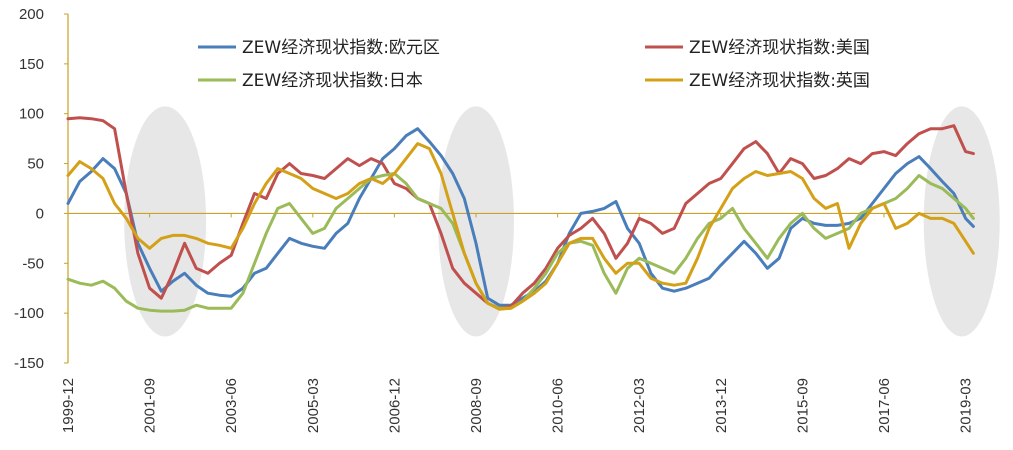 The height and width of the screenshot is (450, 1013). I want to click on y-tick-label: 100, so click(31, 114).